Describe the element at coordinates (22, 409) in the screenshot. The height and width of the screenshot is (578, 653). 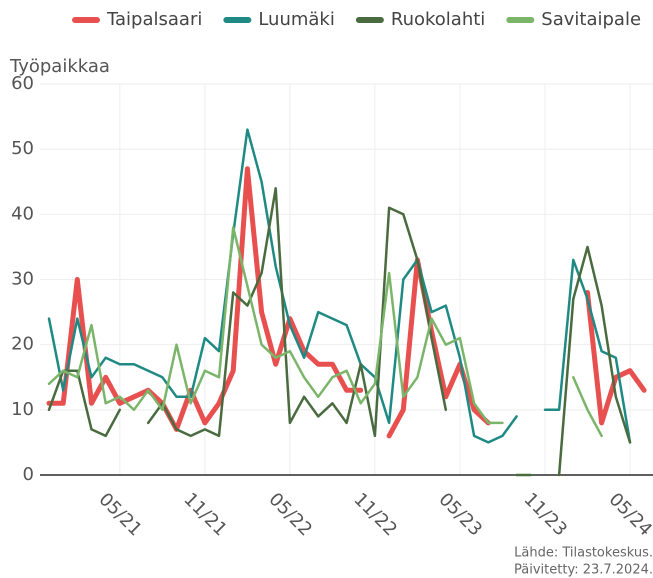
I see `y-tick-label: 10` at that location.